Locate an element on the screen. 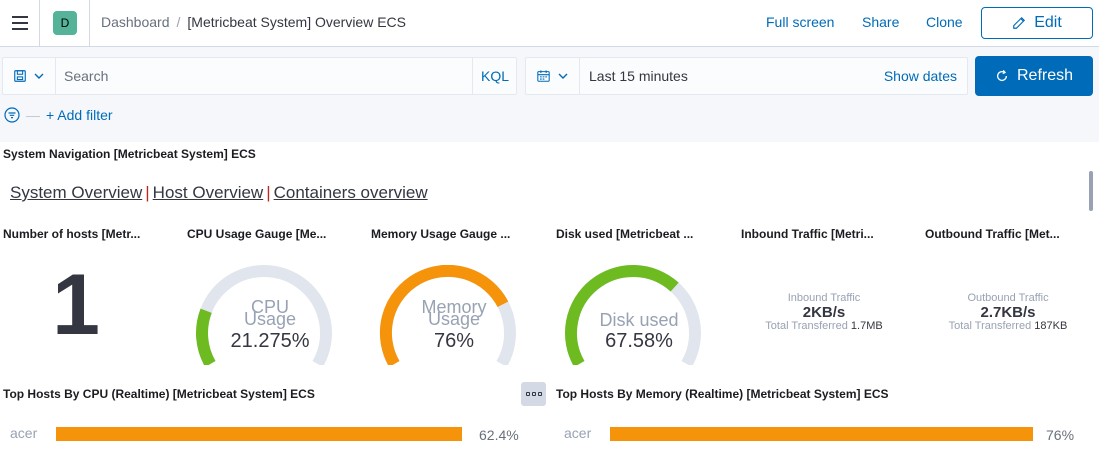 The height and width of the screenshot is (456, 1099). cpu-gauge-arc is located at coordinates (264, 315).